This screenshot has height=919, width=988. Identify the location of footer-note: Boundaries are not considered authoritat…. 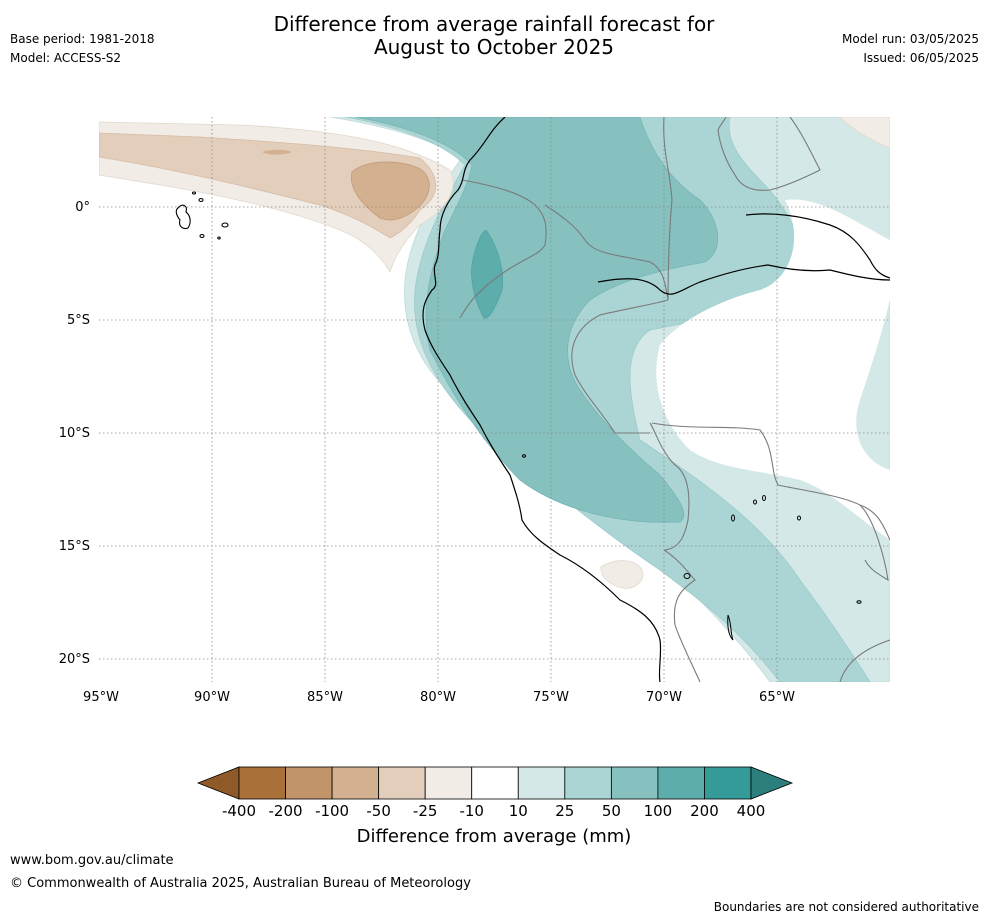
(846, 907).